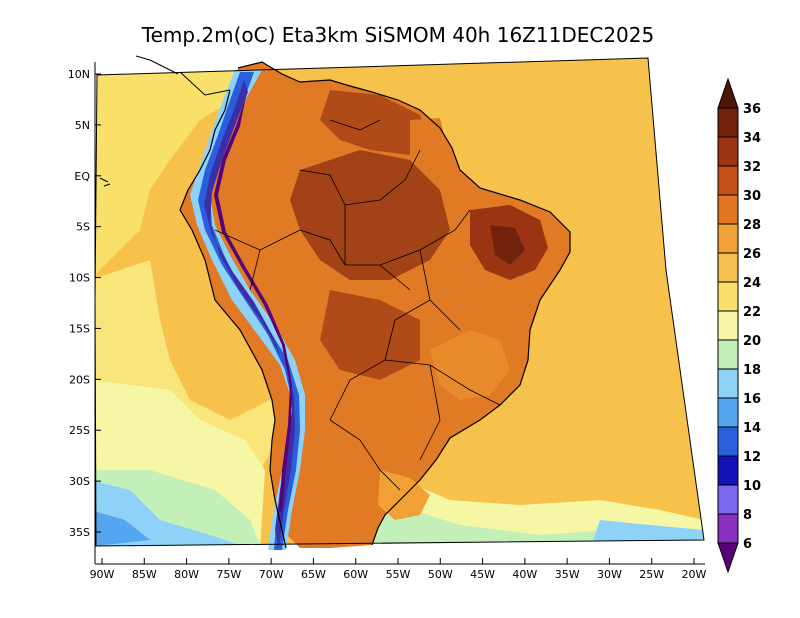  Describe the element at coordinates (183, 75) in the screenshot. I see `central-america-coast` at that location.